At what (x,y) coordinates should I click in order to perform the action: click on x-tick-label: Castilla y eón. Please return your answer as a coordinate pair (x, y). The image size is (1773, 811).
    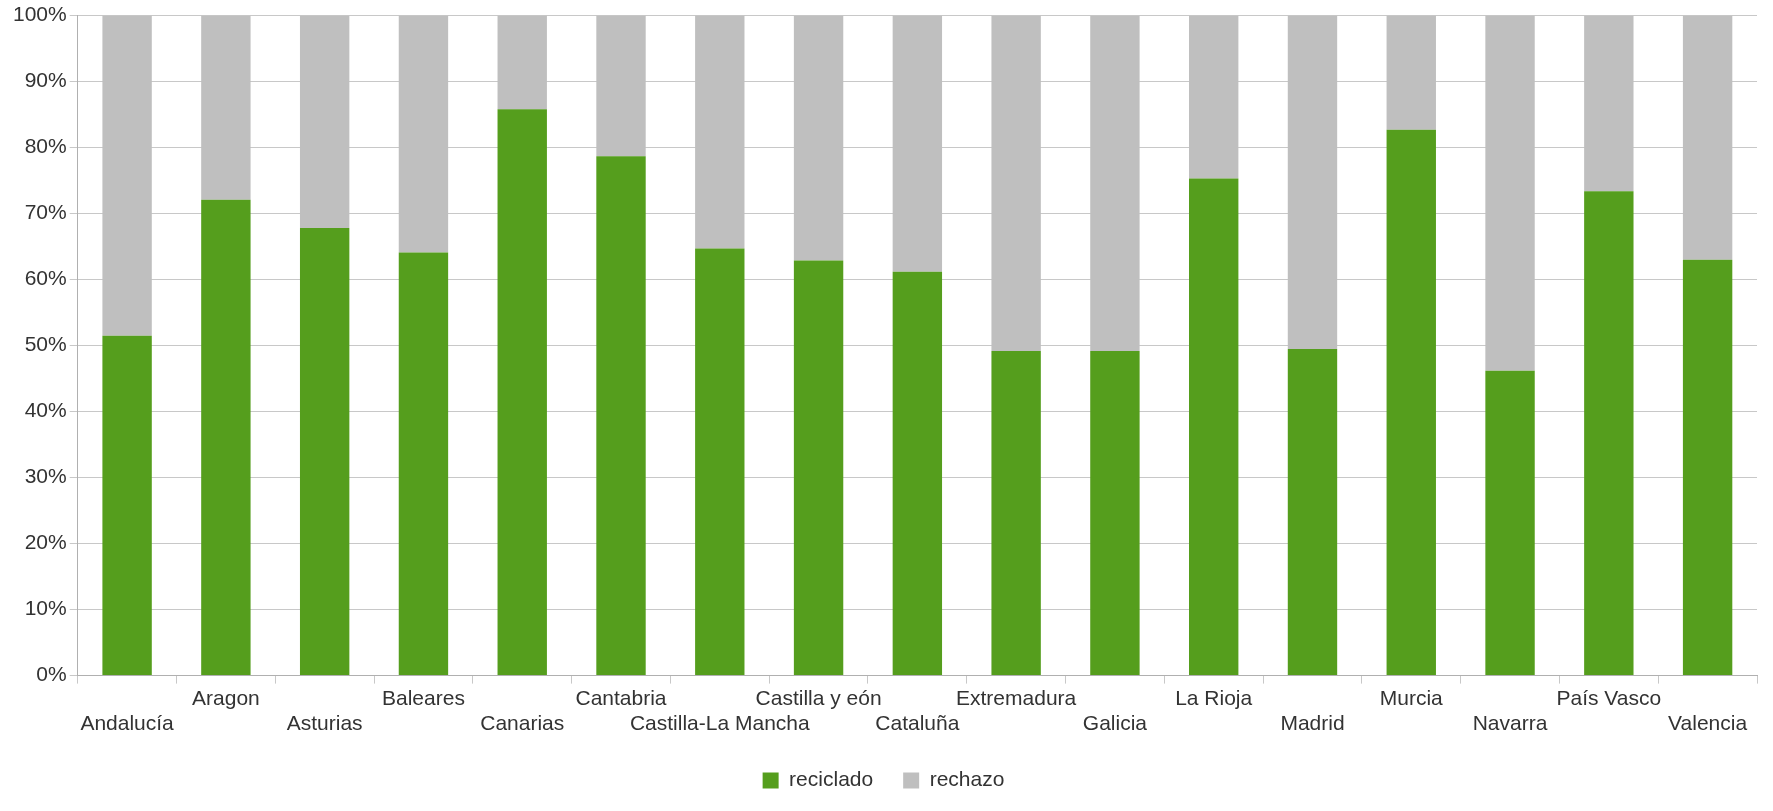
    Looking at the image, I should click on (818, 697).